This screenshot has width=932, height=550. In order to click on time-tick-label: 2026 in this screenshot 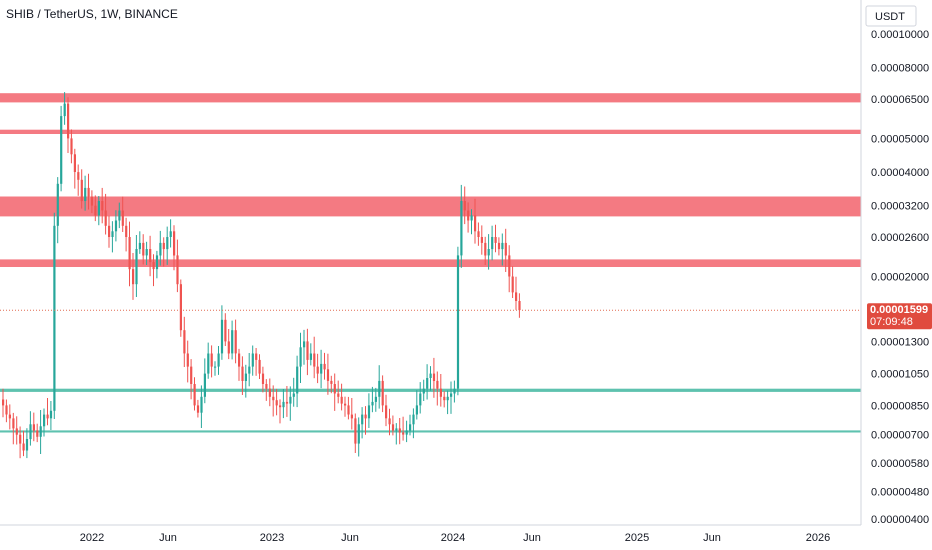, I will do `click(818, 538)`.